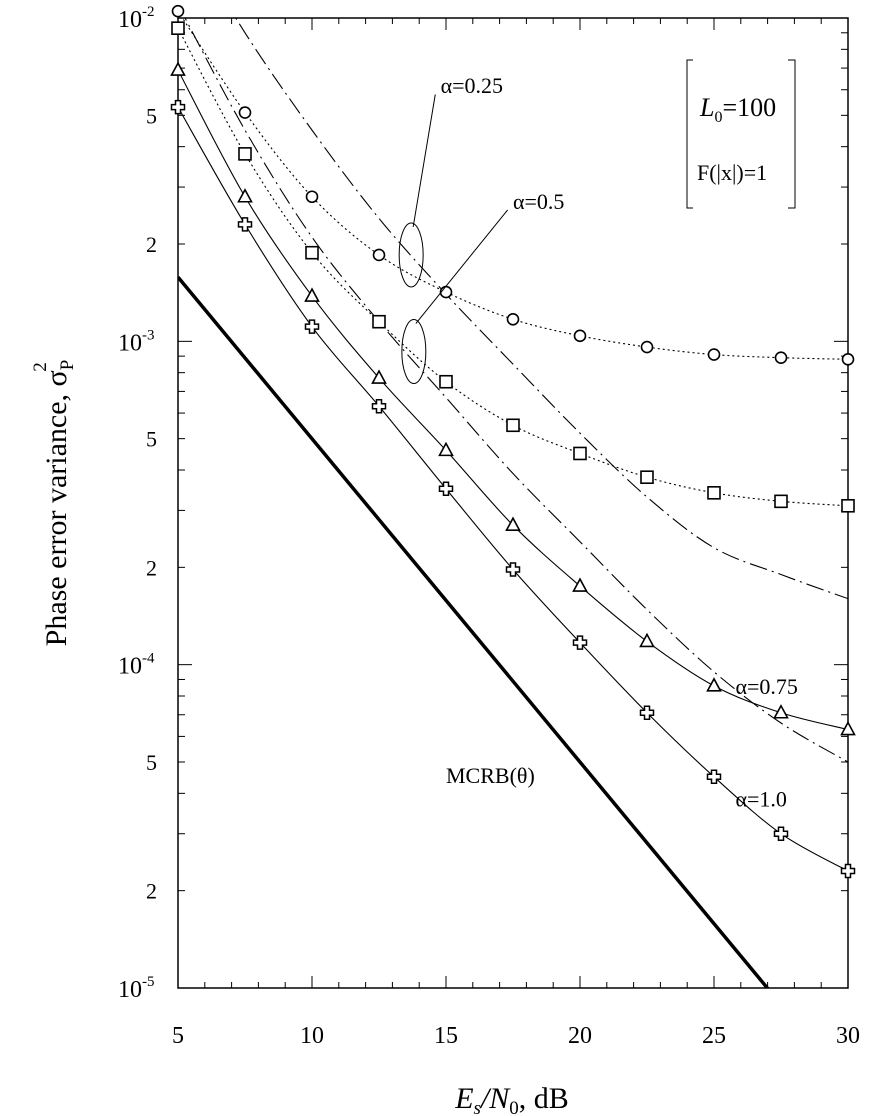  What do you see at coordinates (477, 1107) in the screenshot?
I see `x-axis-title-es: s` at bounding box center [477, 1107].